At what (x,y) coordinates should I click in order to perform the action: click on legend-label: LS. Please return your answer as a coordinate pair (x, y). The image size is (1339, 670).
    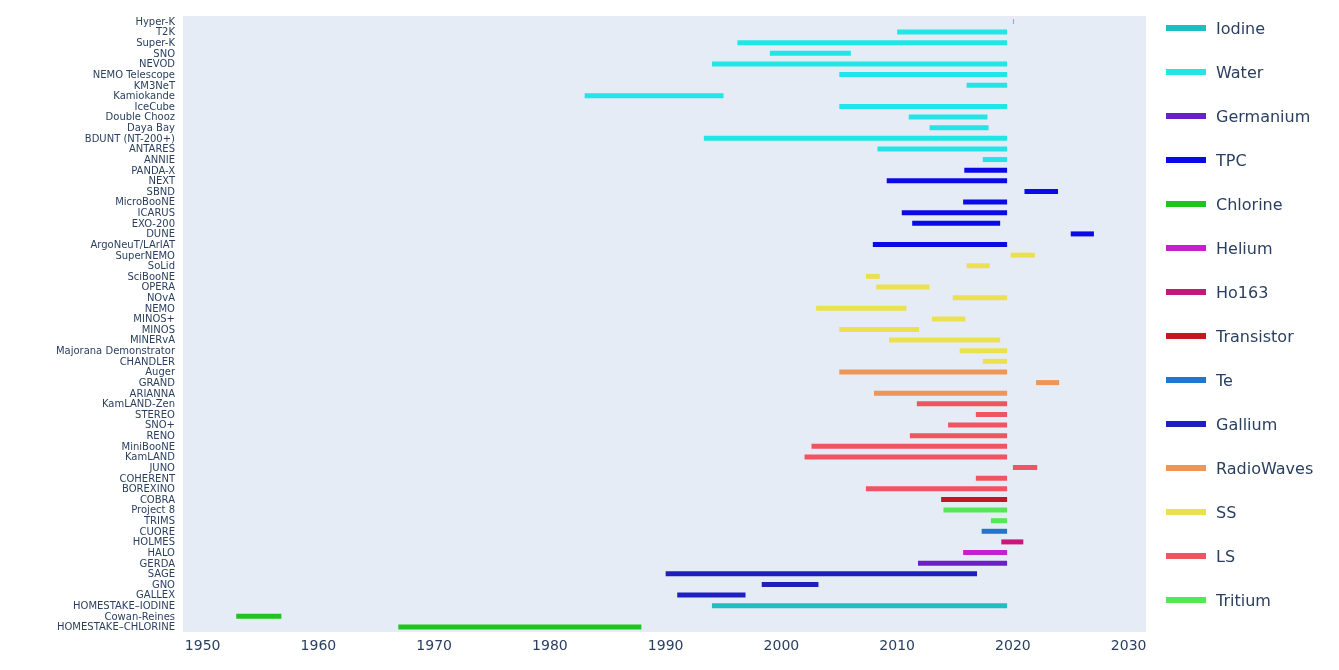
    Looking at the image, I should click on (1226, 556).